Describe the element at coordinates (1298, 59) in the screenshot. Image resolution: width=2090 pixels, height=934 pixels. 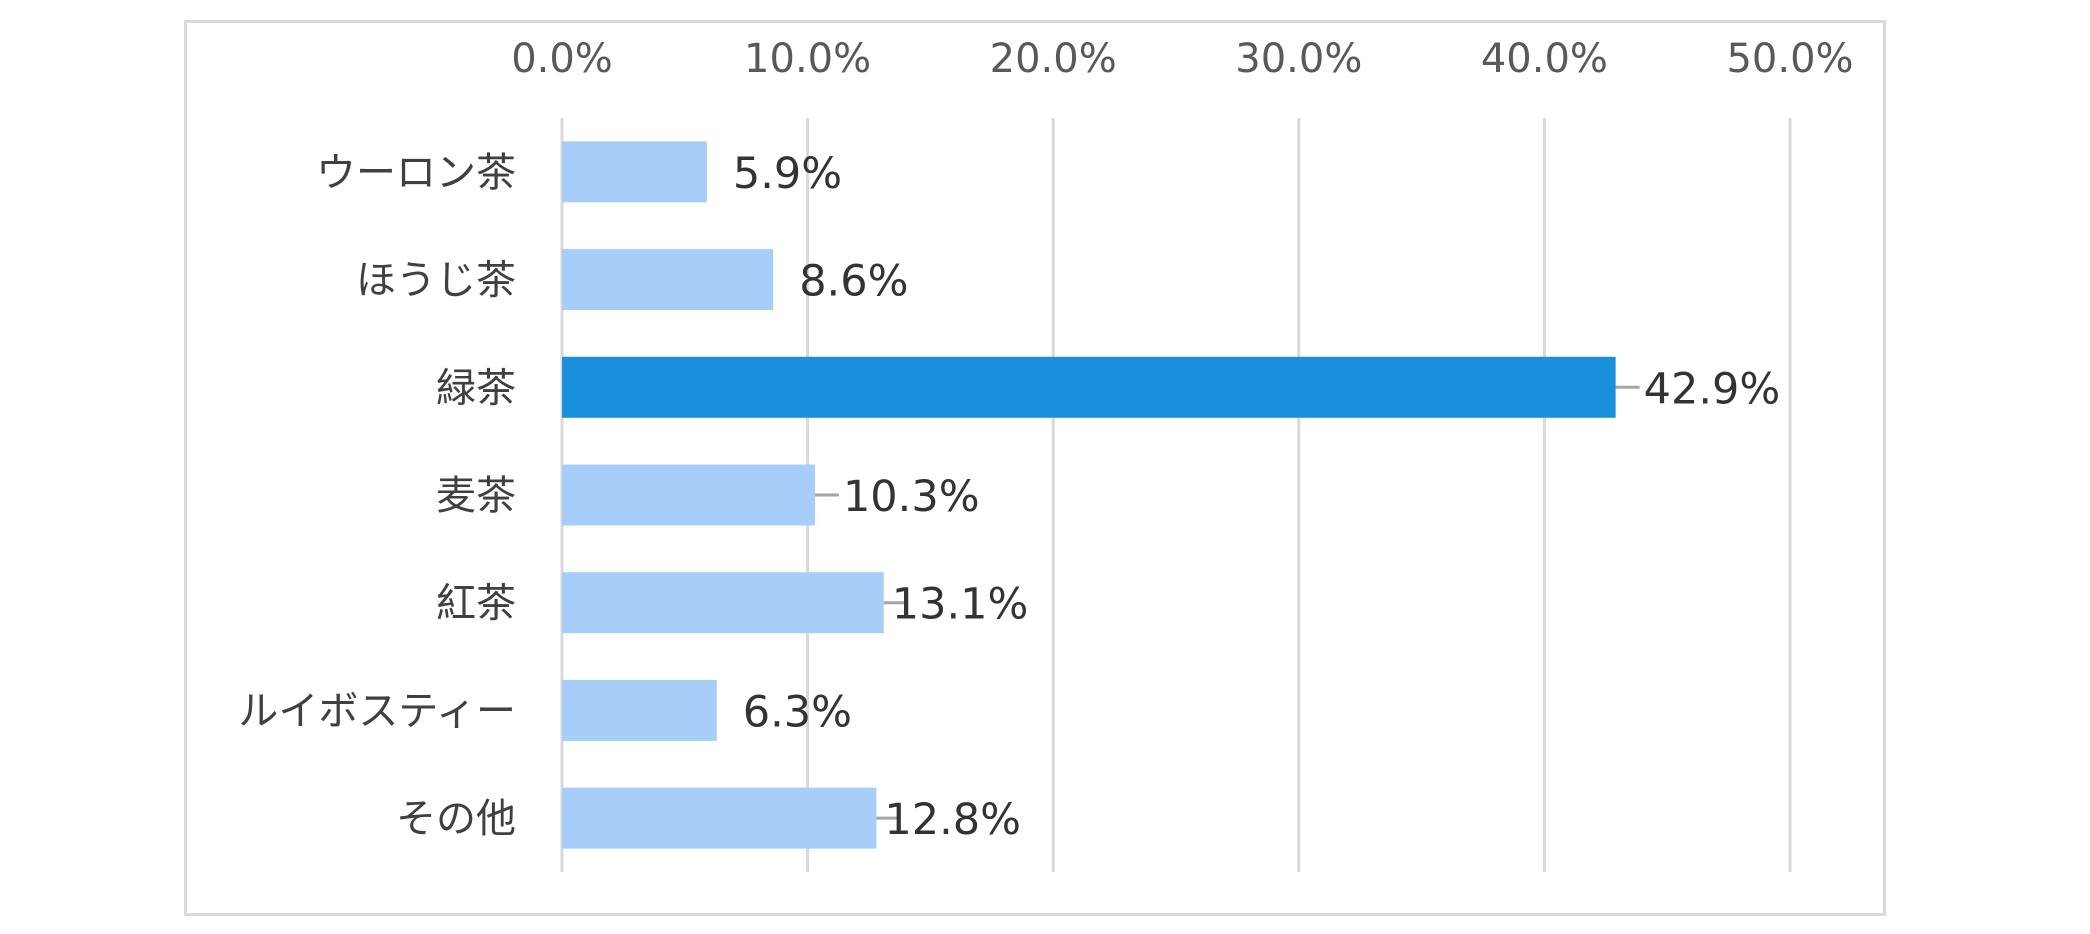
I see `x-tick-label: 30.0%` at that location.